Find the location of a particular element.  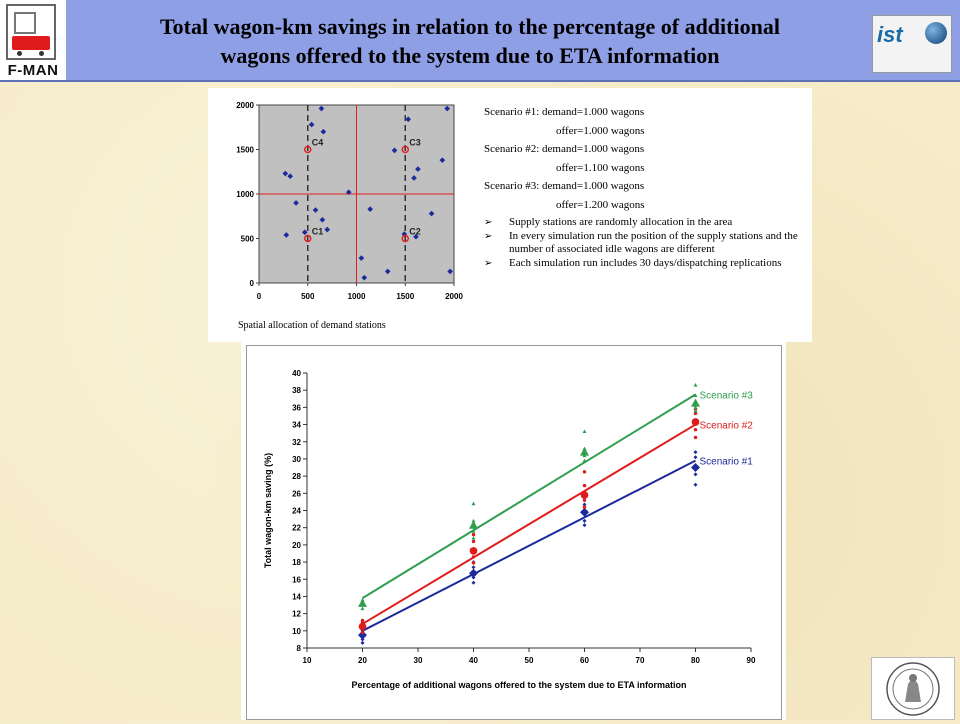

x-tick-label: 30 is located at coordinates (418, 660).